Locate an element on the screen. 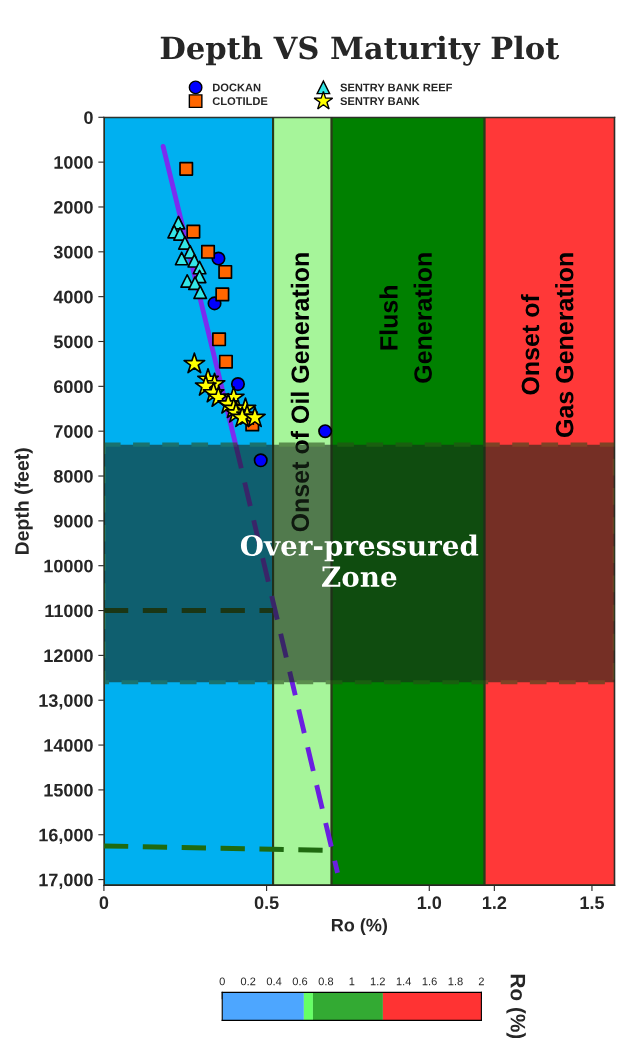 This screenshot has width=626, height=1038. y-axis-title: Ro (%) is located at coordinates (516, 1006).